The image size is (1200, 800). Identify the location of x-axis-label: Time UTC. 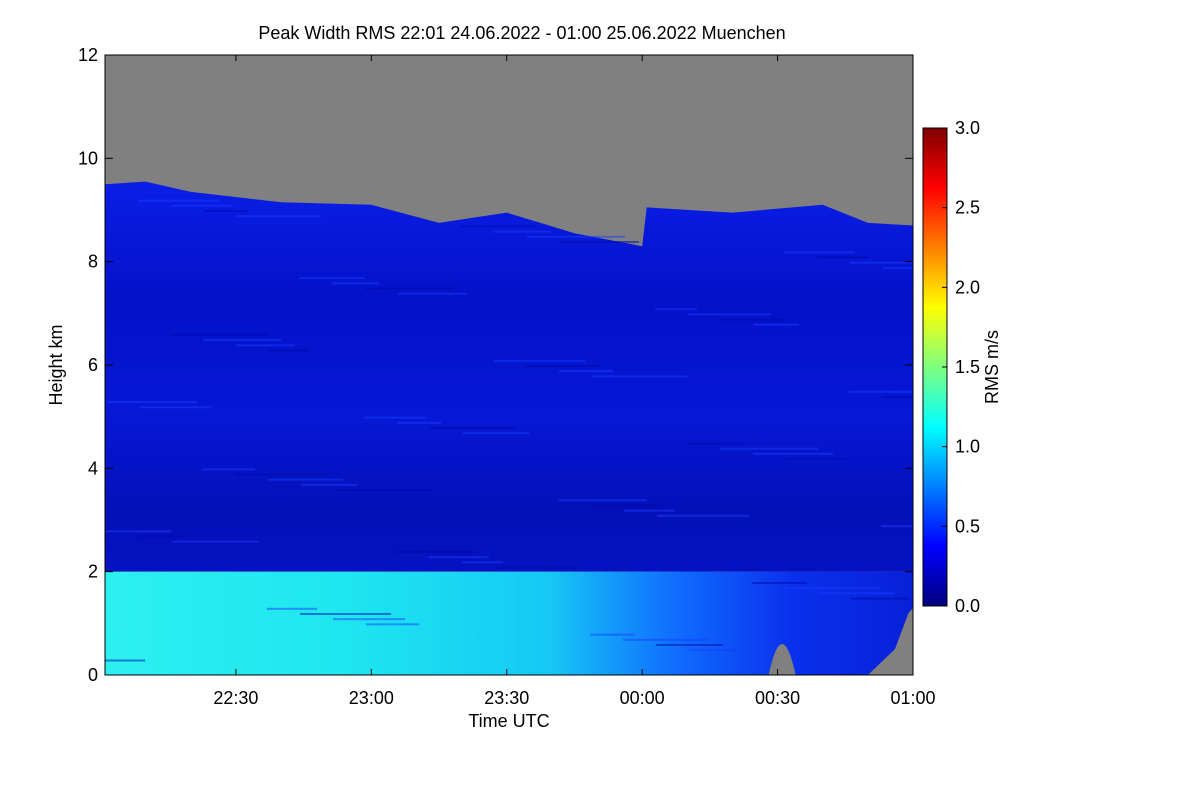
(508, 721).